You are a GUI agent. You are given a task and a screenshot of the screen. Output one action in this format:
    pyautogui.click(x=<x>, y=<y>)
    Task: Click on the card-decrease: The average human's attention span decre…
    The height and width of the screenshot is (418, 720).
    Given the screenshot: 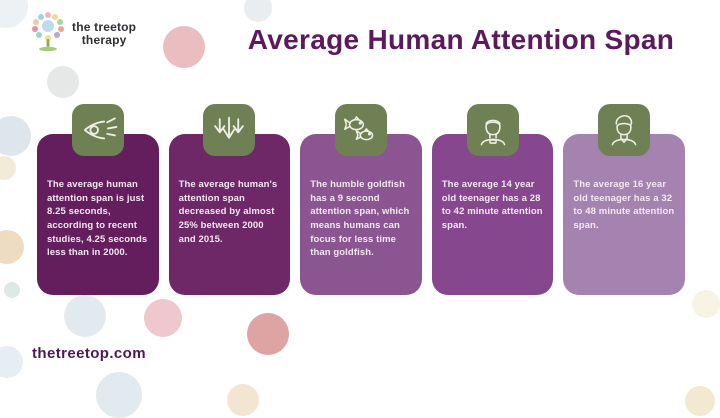 What is the action you would take?
    pyautogui.click(x=229, y=199)
    